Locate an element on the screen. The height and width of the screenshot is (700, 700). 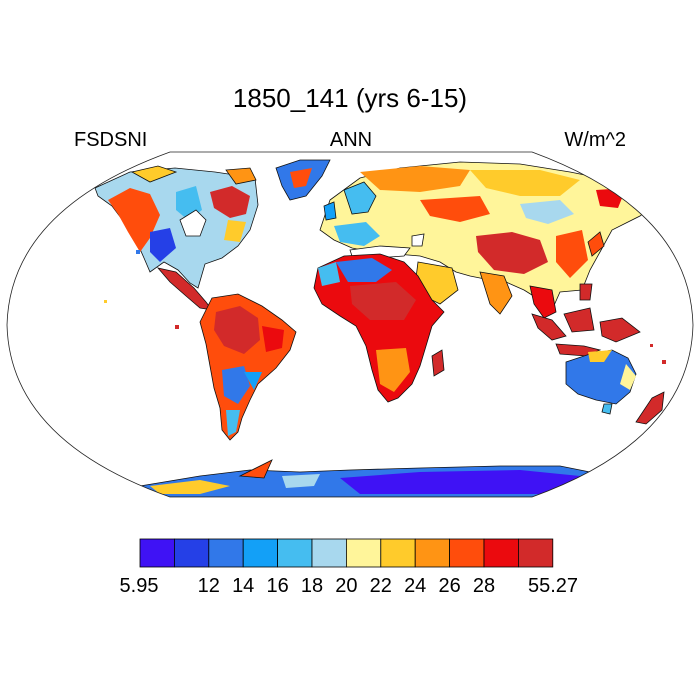
australia is located at coordinates (615, 387).